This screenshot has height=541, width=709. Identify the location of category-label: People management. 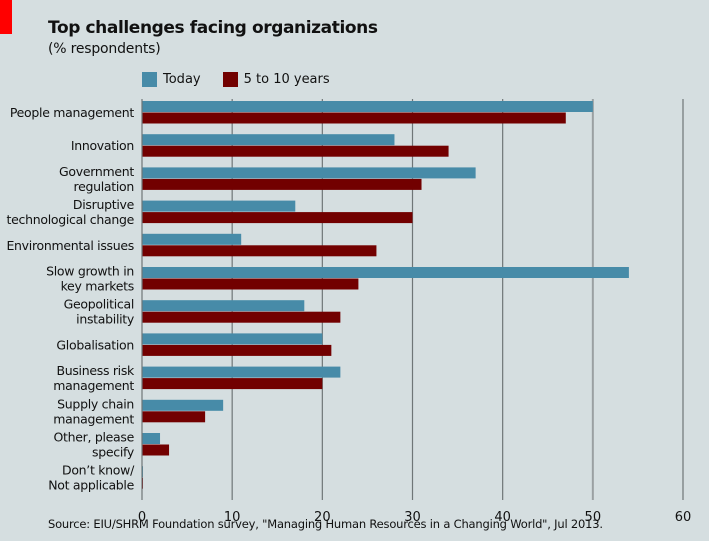
(72, 112).